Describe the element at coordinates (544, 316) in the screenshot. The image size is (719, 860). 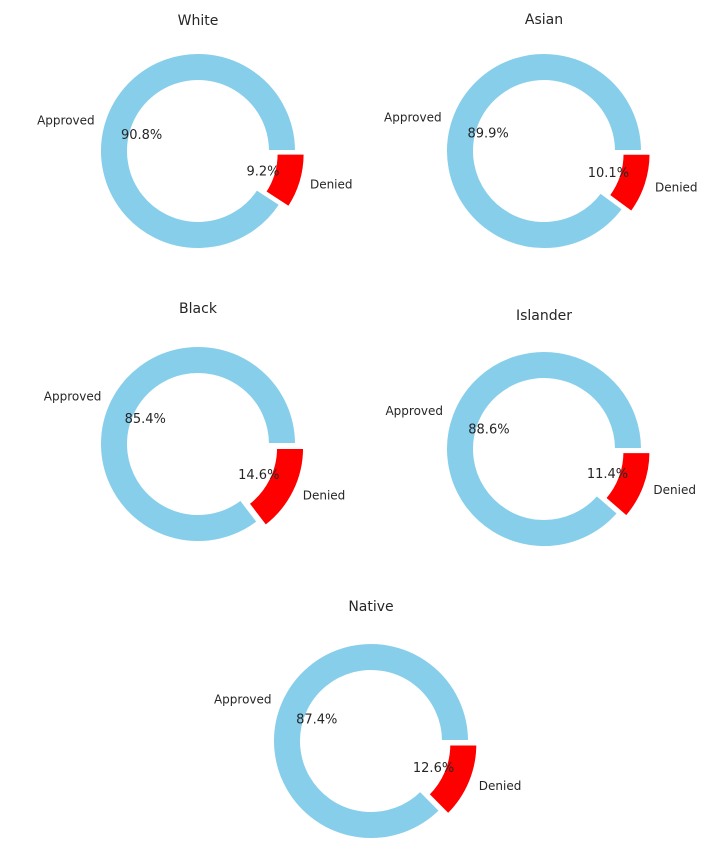
I see `chart-title: Islander` at that location.